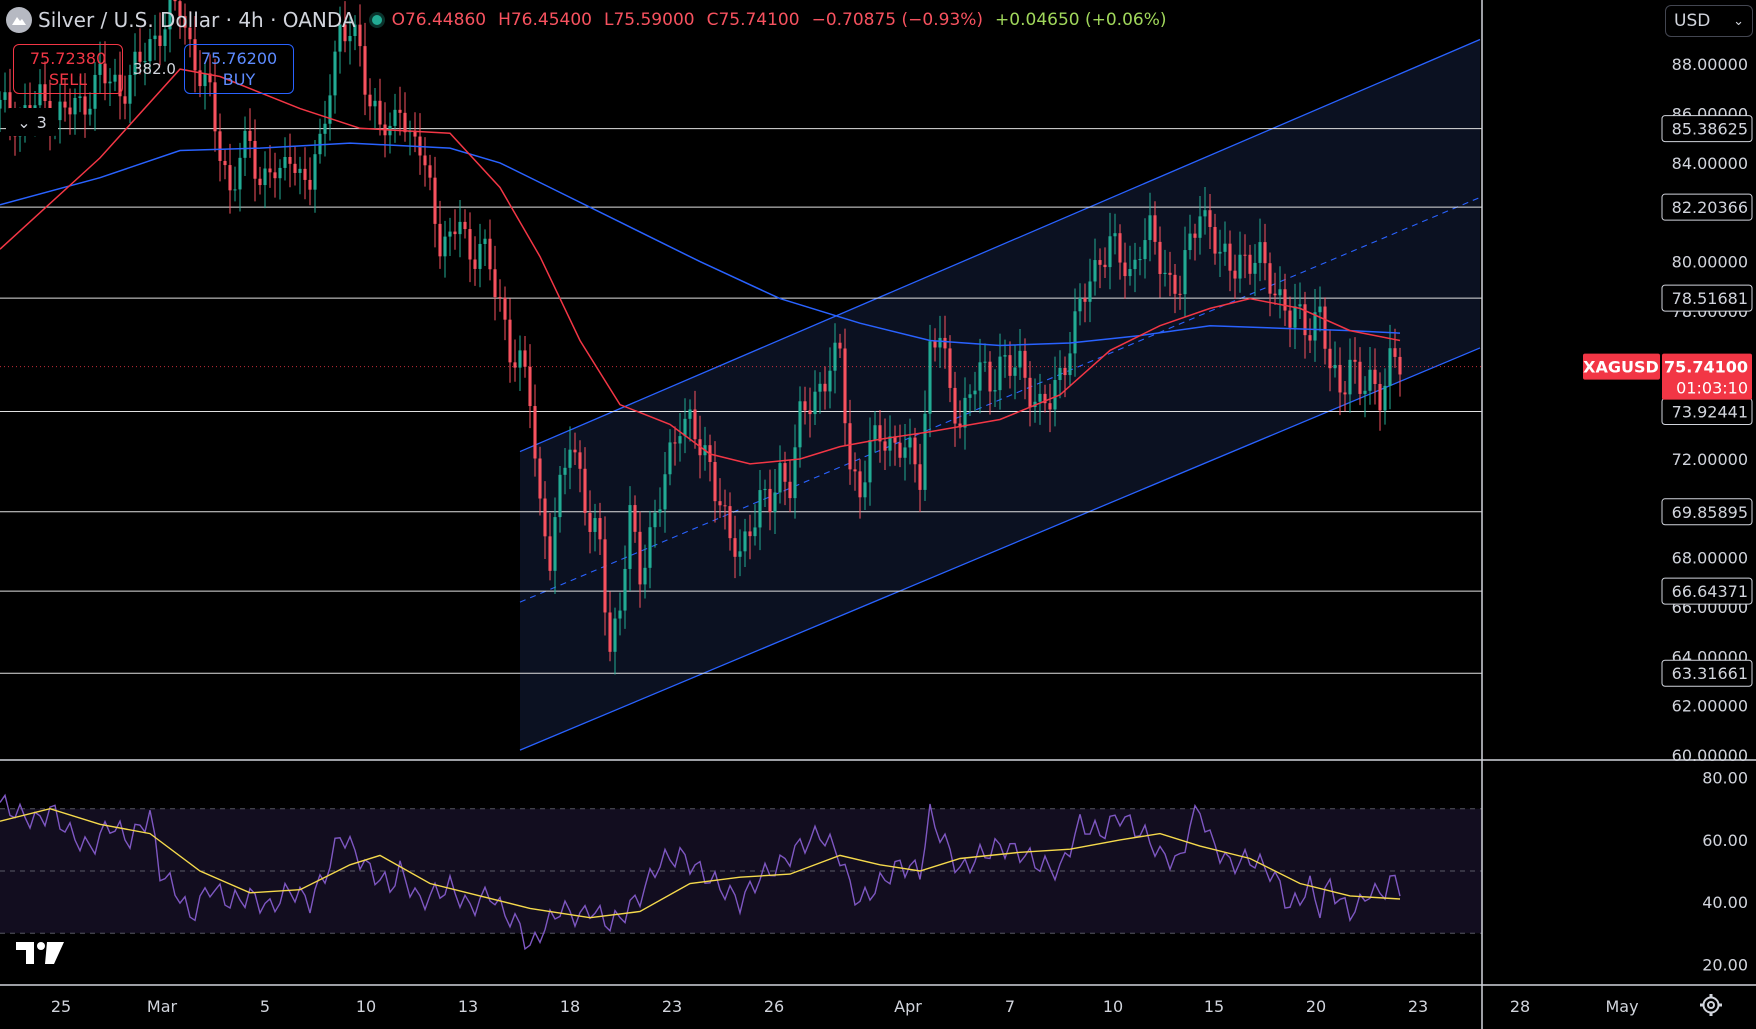 Image resolution: width=1756 pixels, height=1029 pixels. I want to click on symbol-title: Silver / U.S. Dollar · 4h · OANDA, so click(197, 20).